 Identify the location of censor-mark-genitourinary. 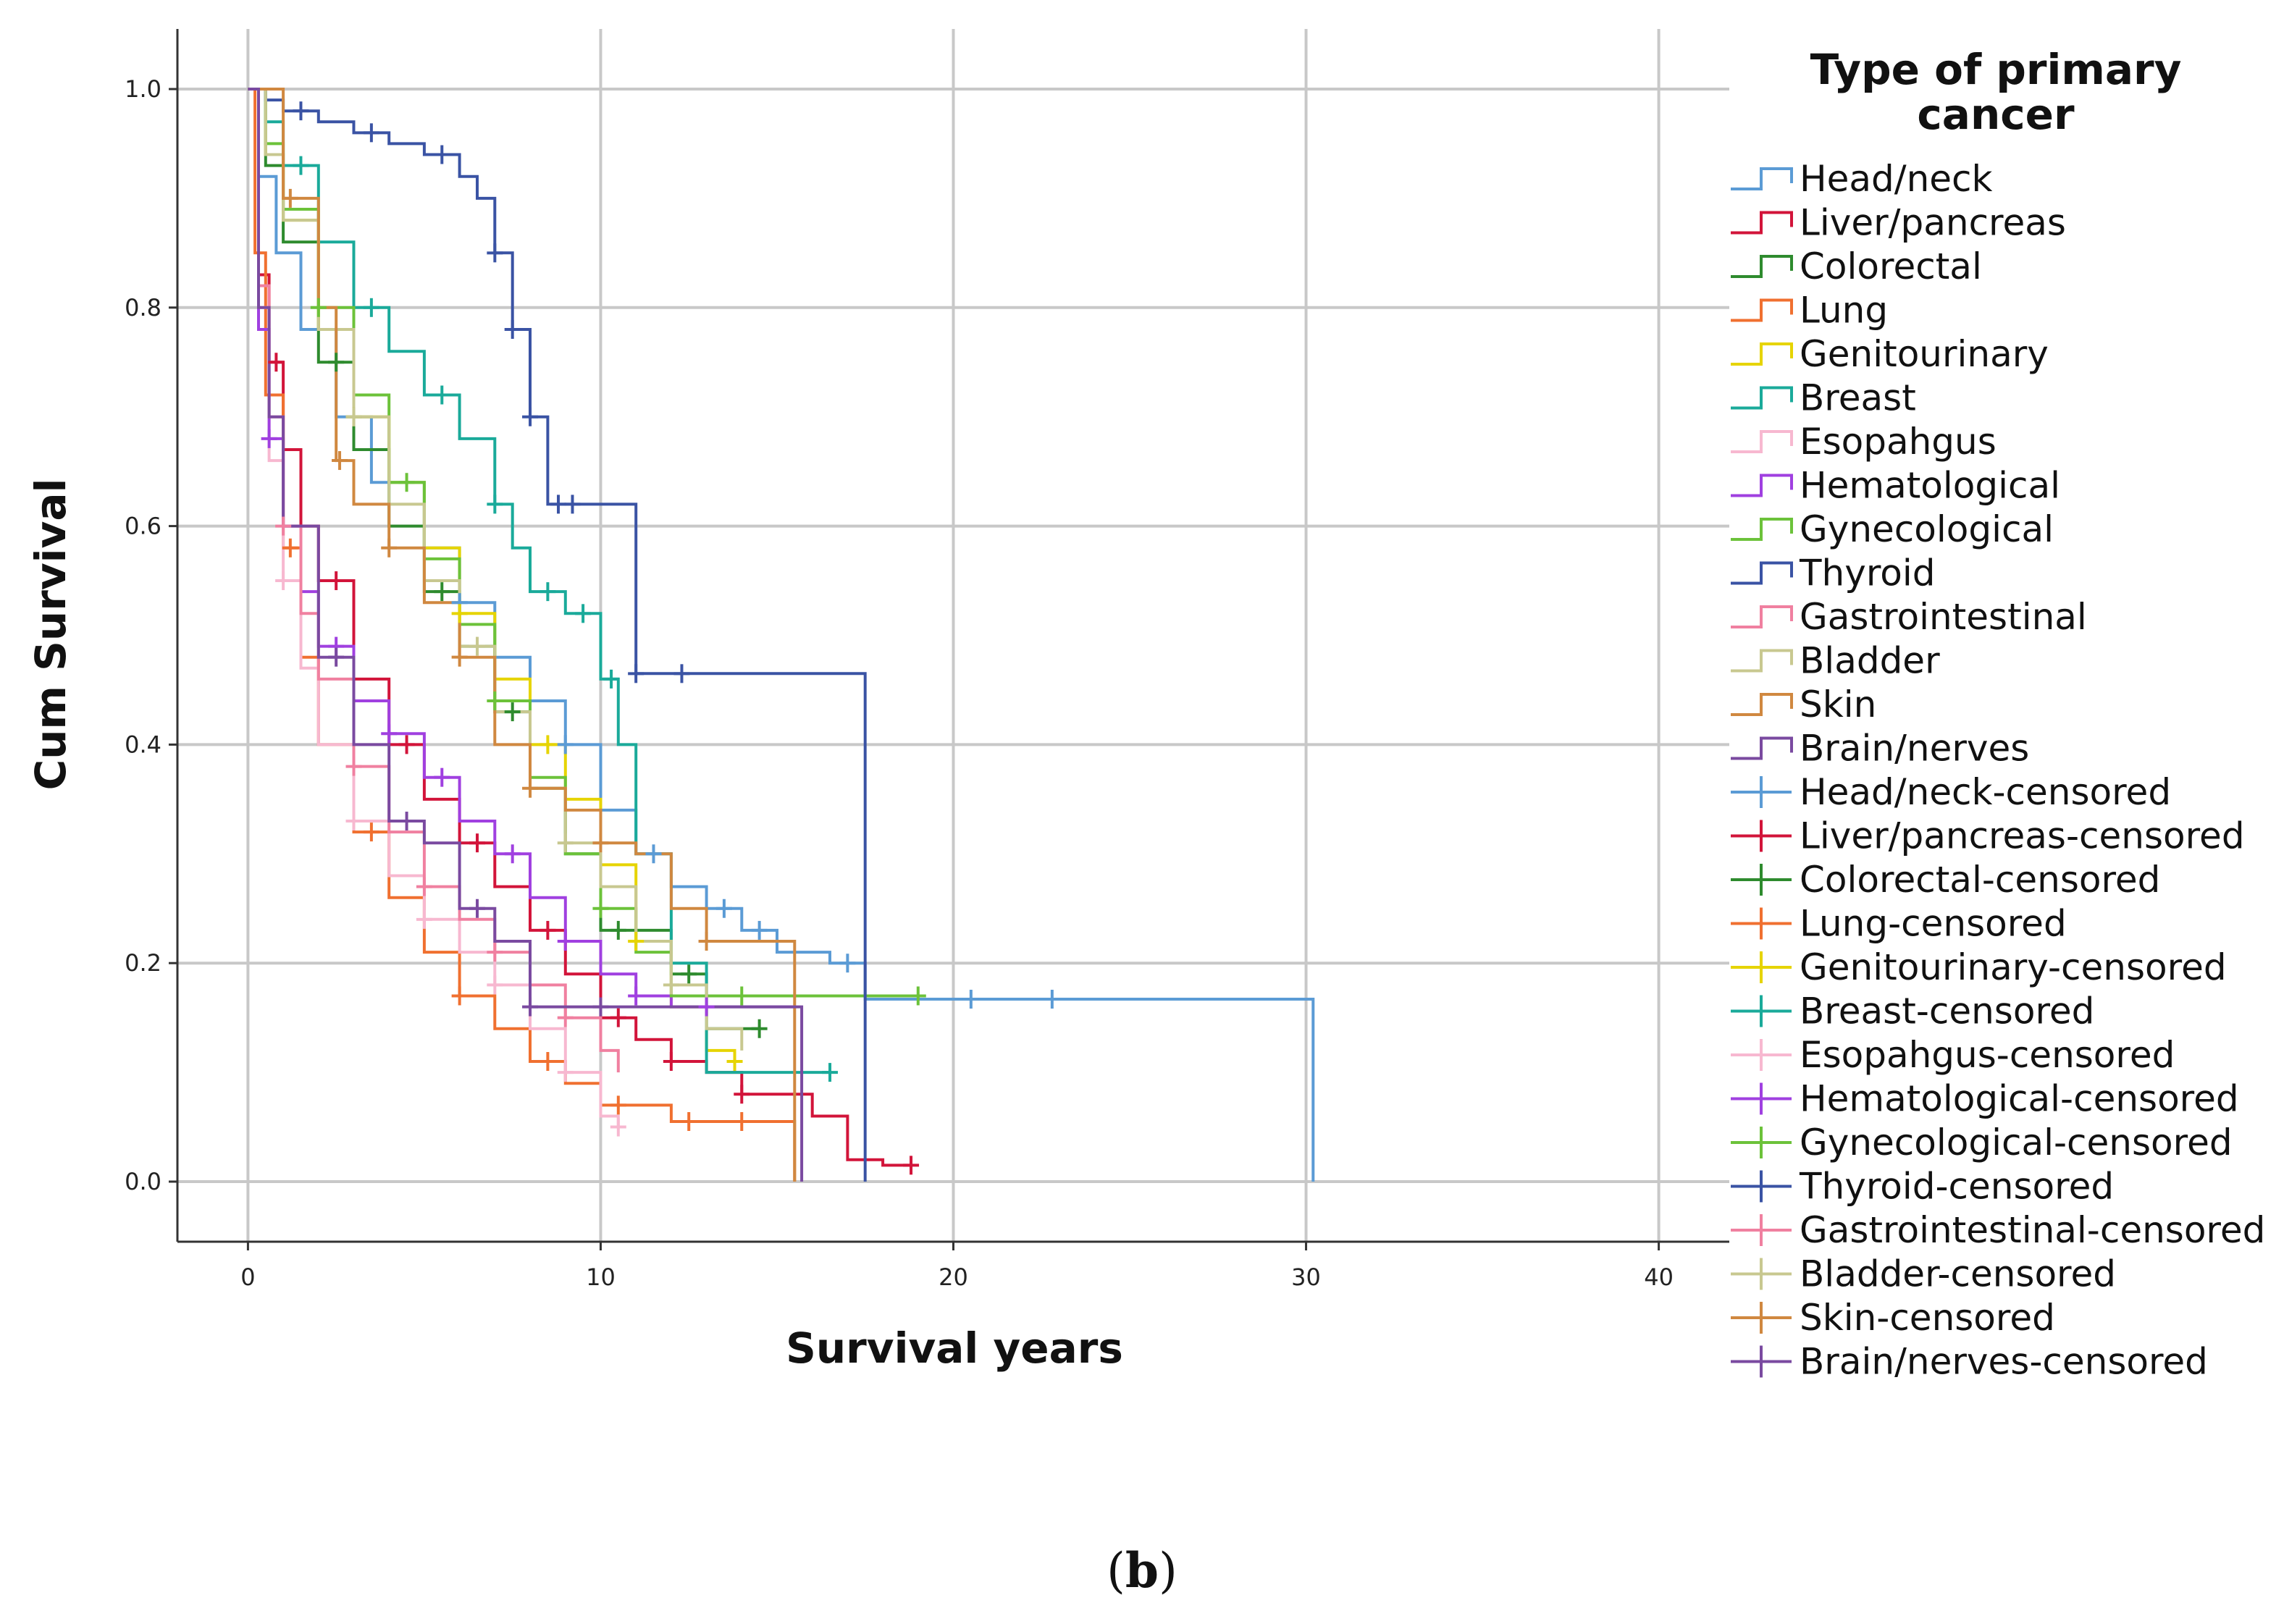
(460, 613).